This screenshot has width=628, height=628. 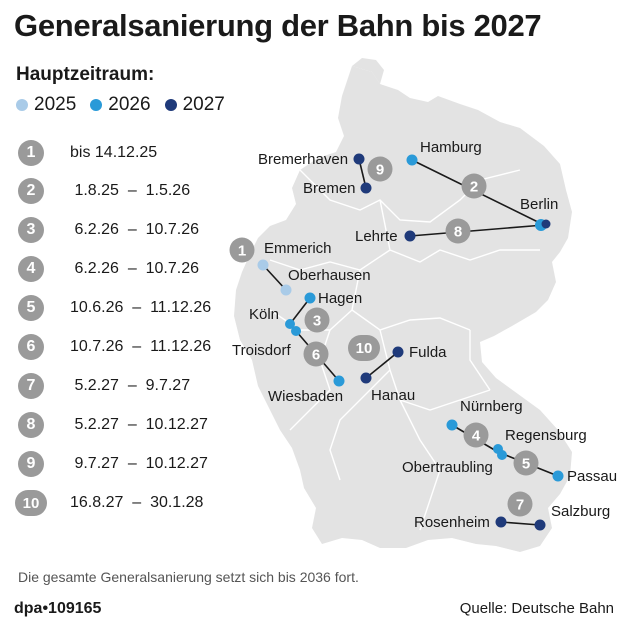 I want to click on label-regensburg: Regensburg, so click(x=546, y=435).